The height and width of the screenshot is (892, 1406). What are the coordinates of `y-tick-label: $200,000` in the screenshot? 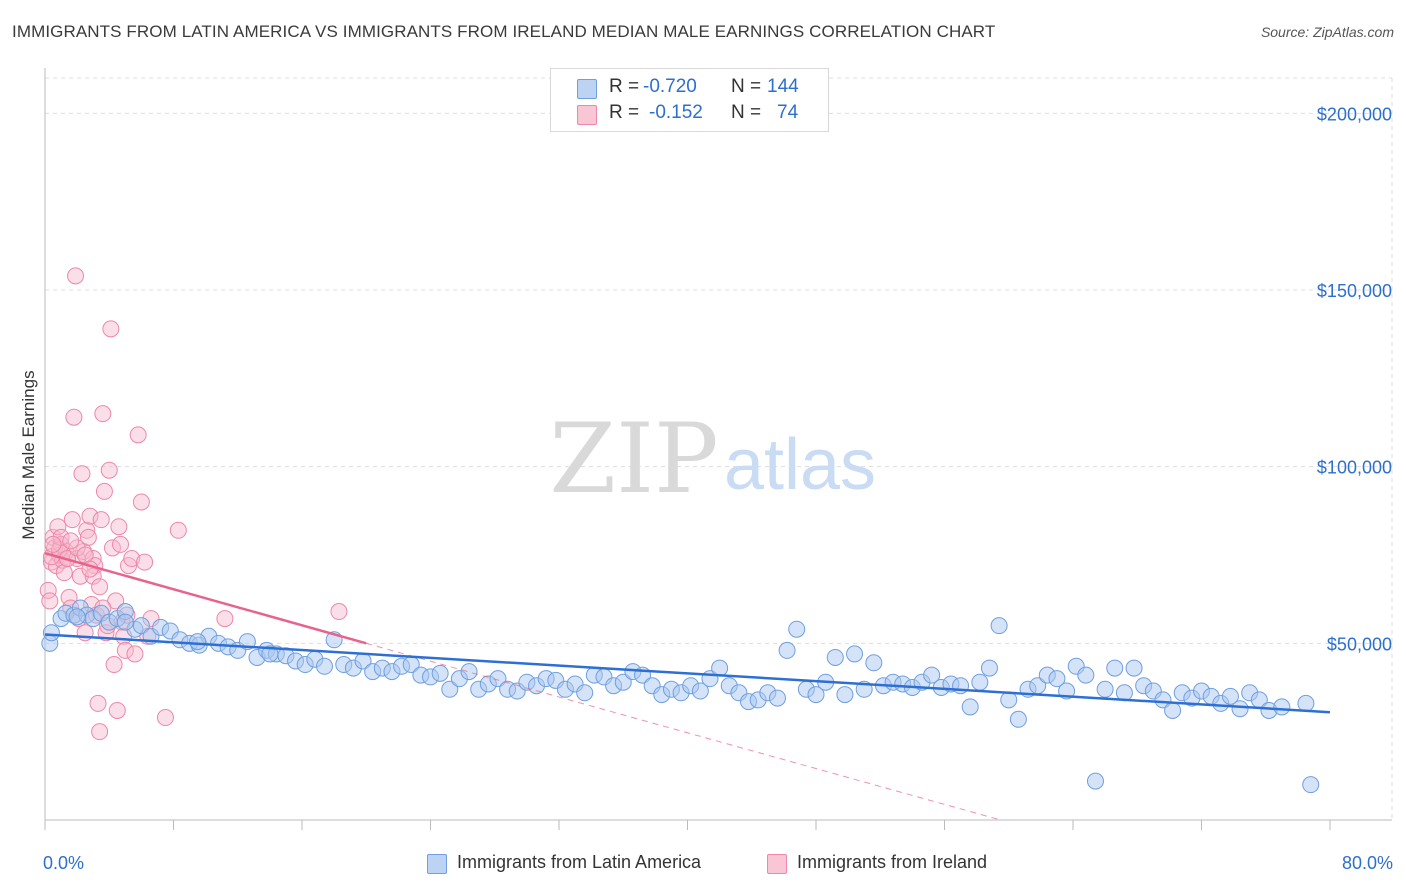 It's located at (1354, 114).